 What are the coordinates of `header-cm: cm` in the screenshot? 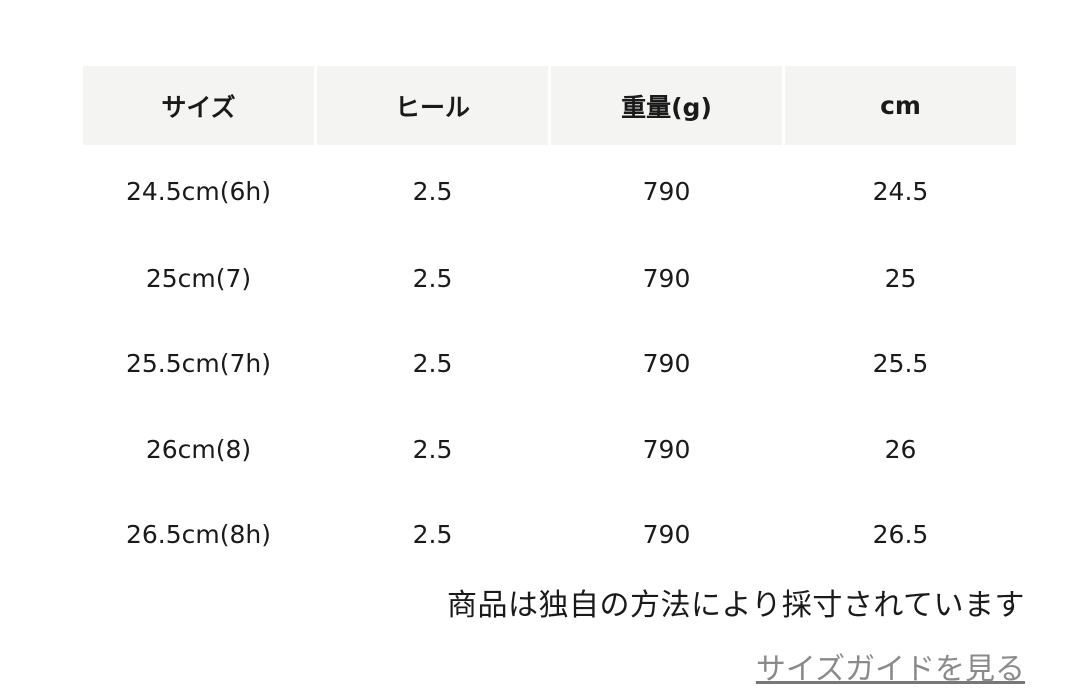 It's located at (900, 105).